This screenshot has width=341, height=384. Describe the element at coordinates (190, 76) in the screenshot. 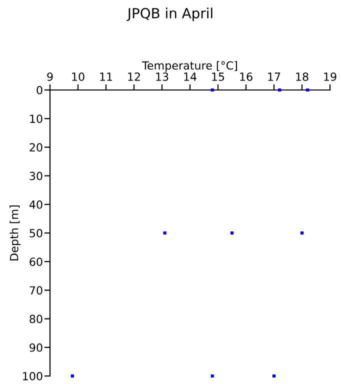

I see `x-tick-label: 14` at that location.